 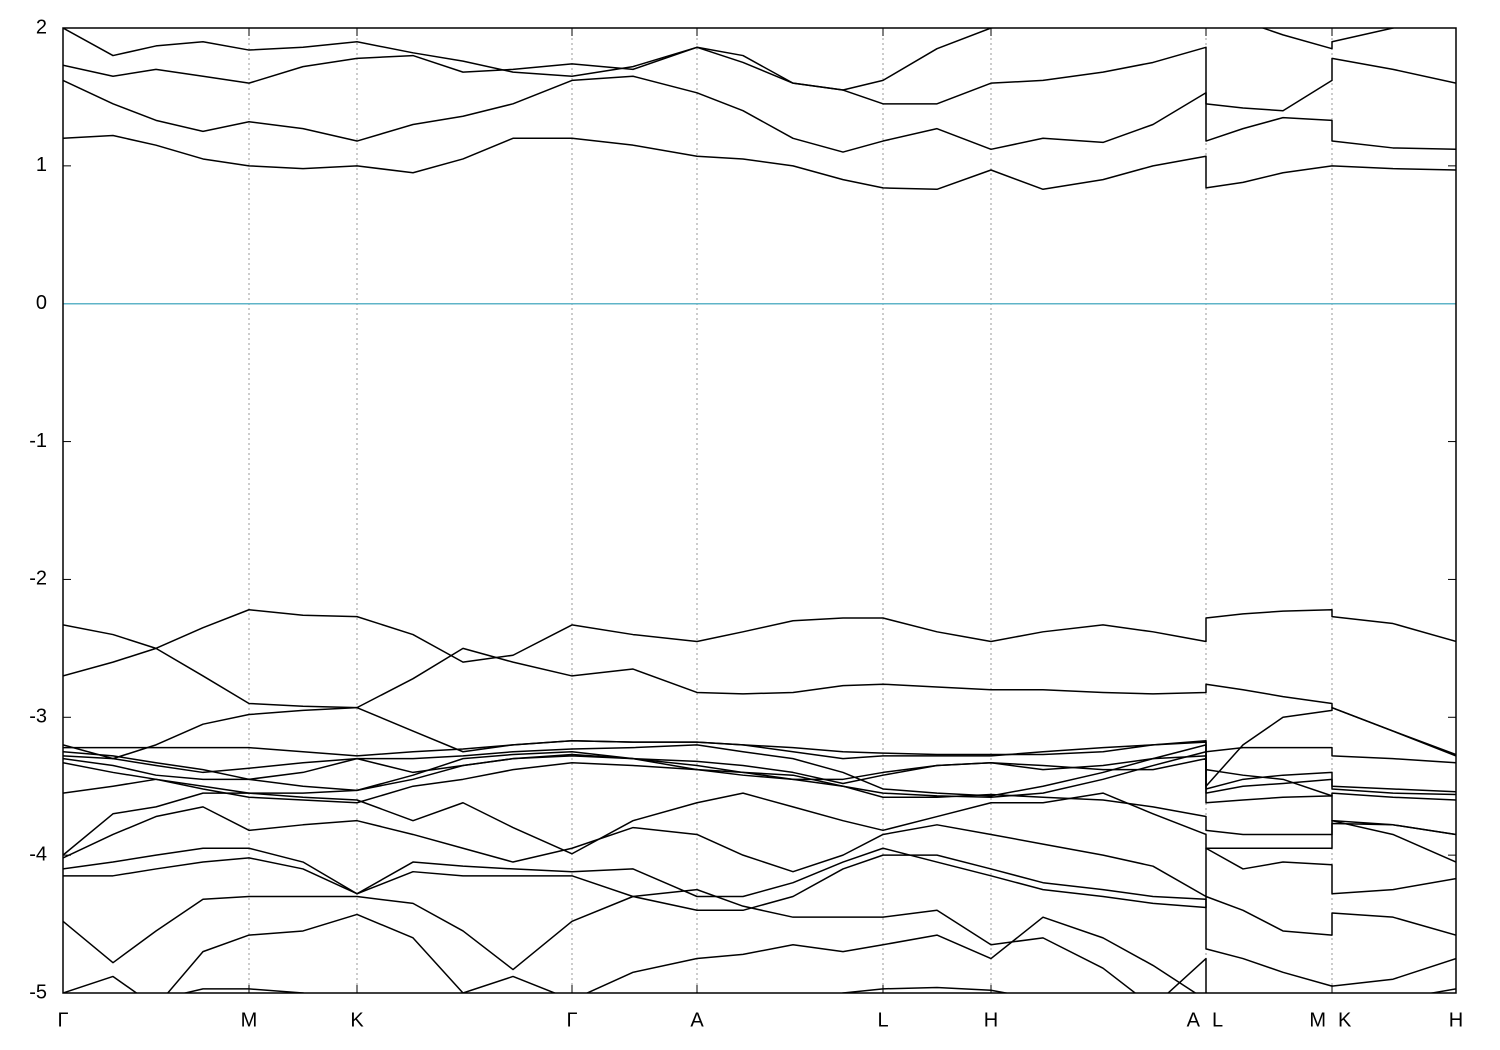 What do you see at coordinates (38, 992) in the screenshot?
I see `y-tick-label: -5` at bounding box center [38, 992].